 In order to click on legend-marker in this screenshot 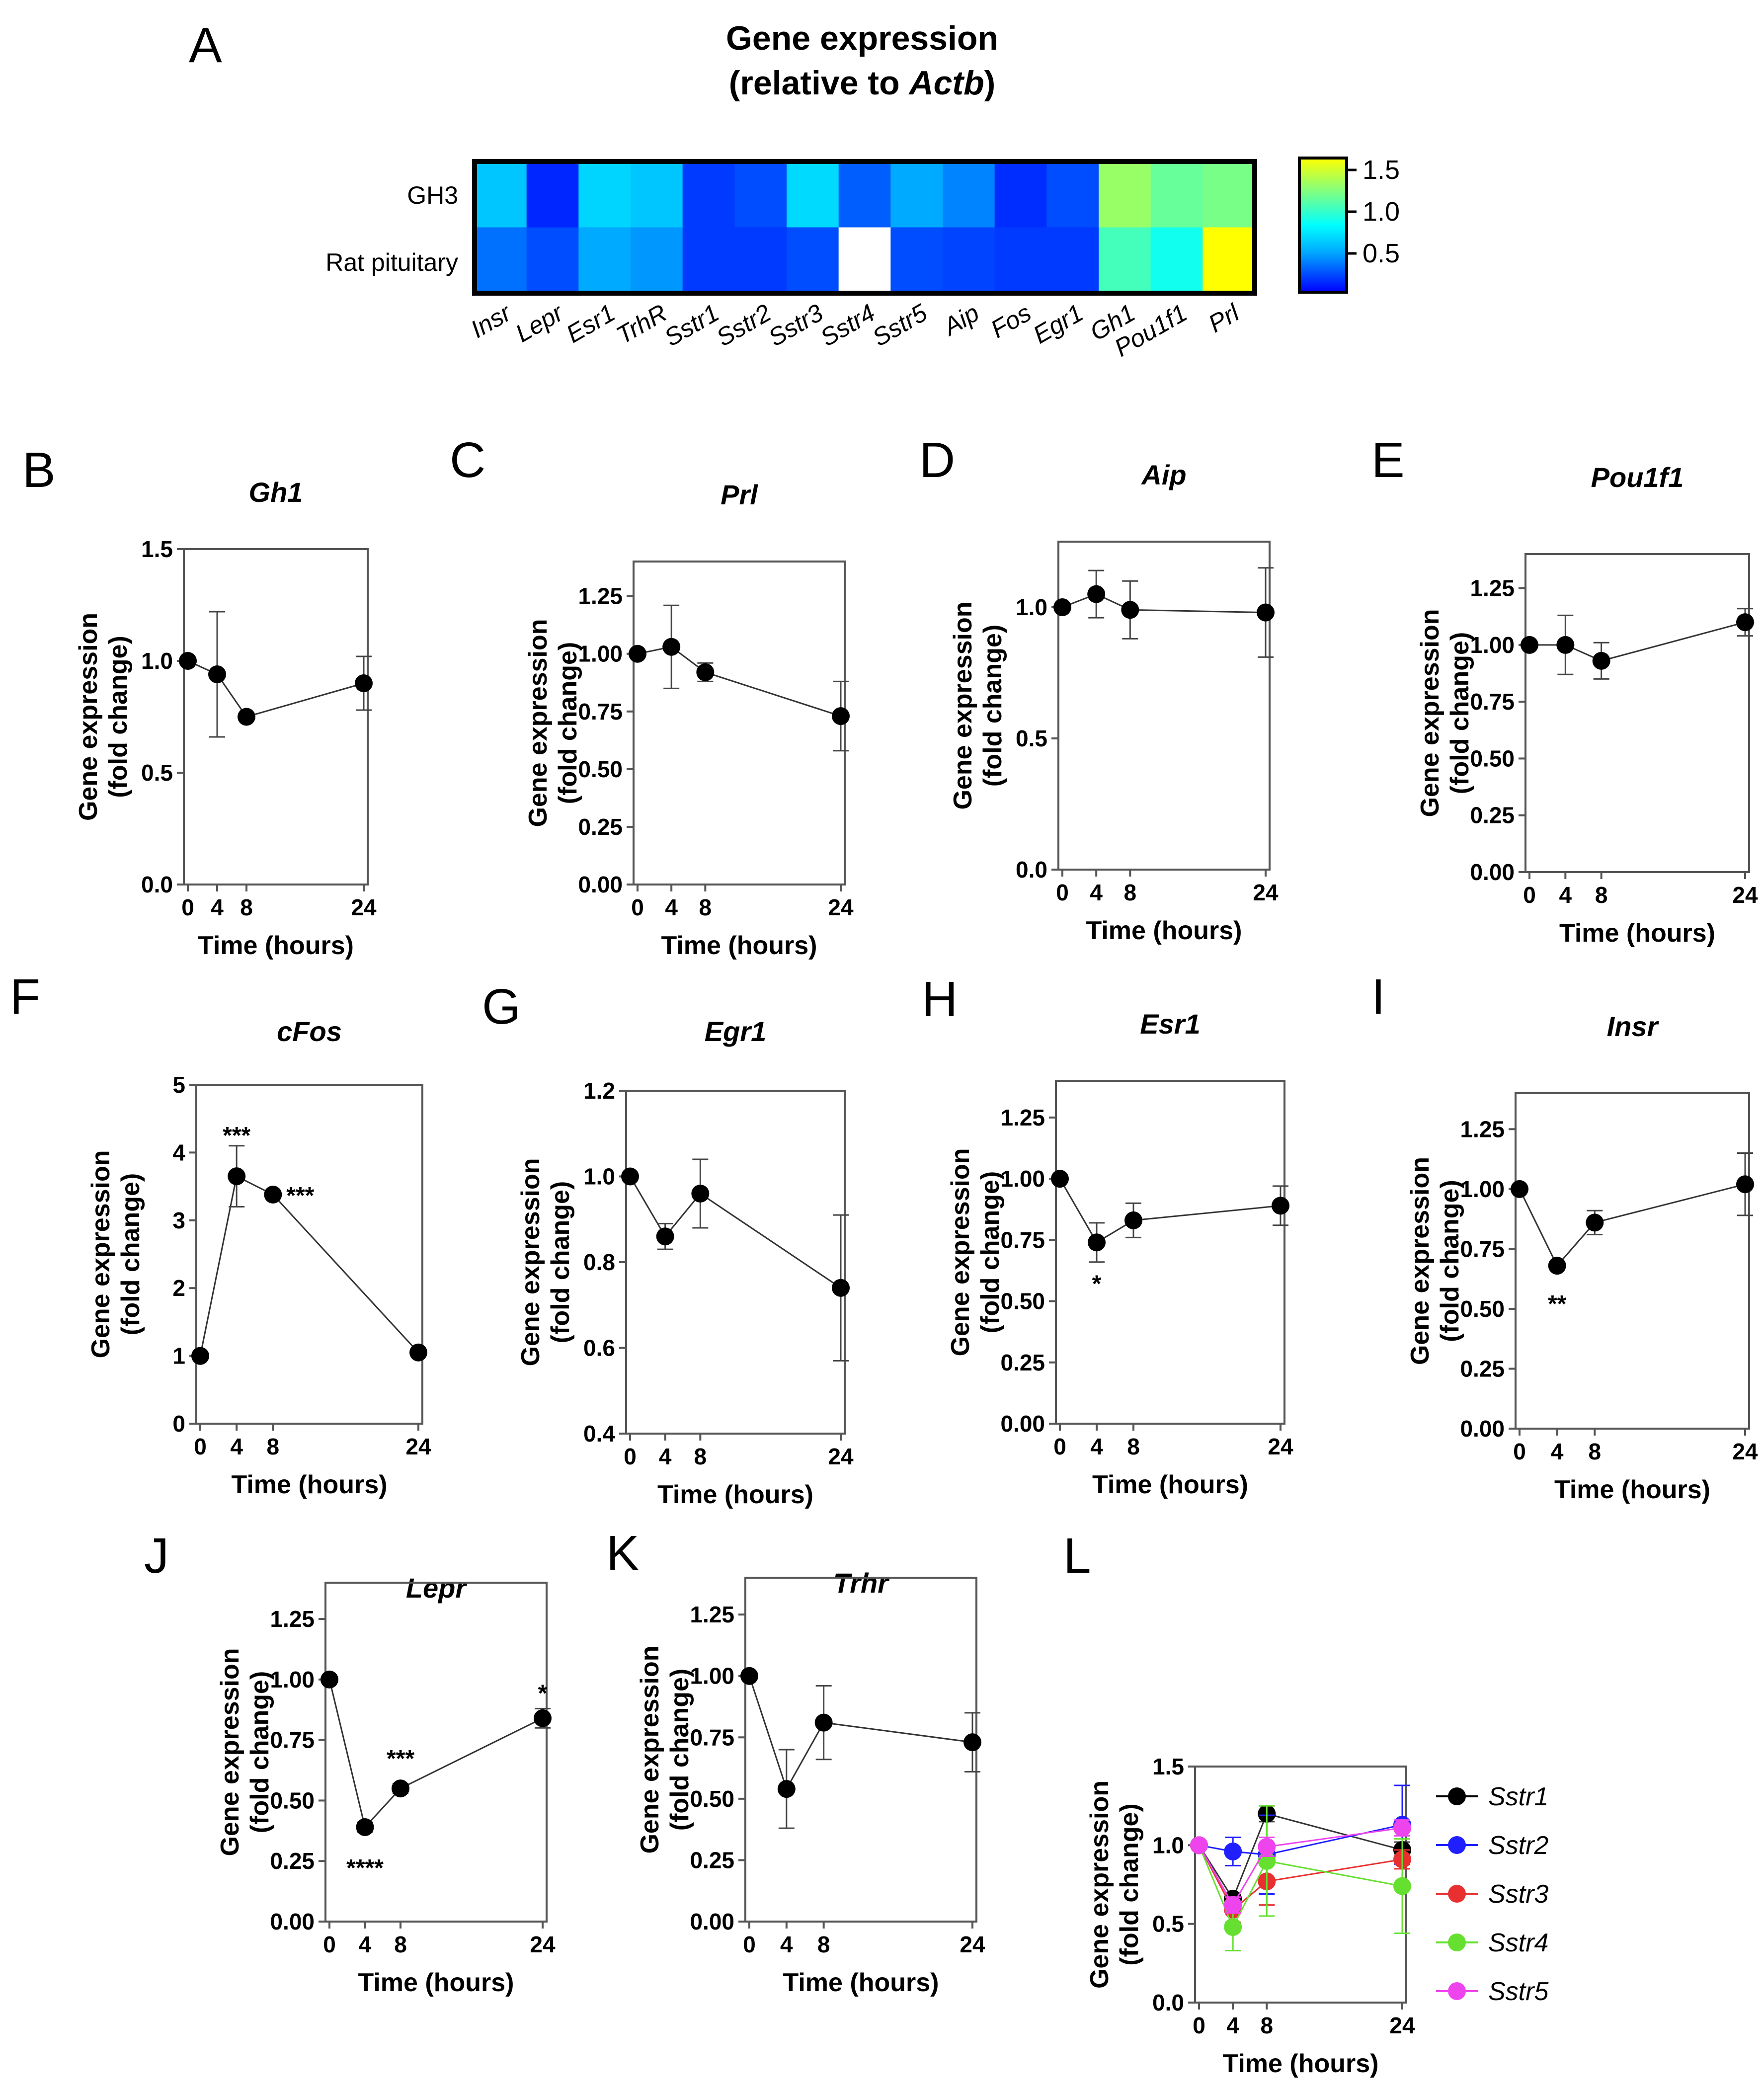, I will do `click(1457, 1796)`.